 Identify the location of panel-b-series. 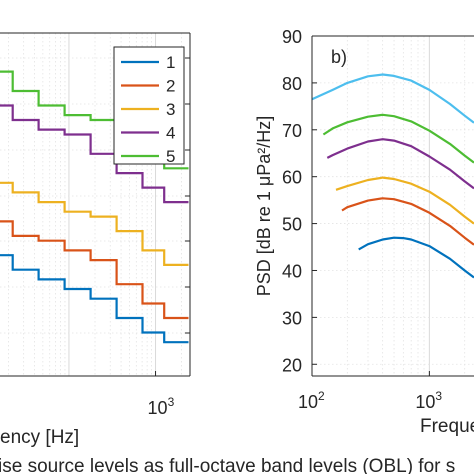
(392, 176).